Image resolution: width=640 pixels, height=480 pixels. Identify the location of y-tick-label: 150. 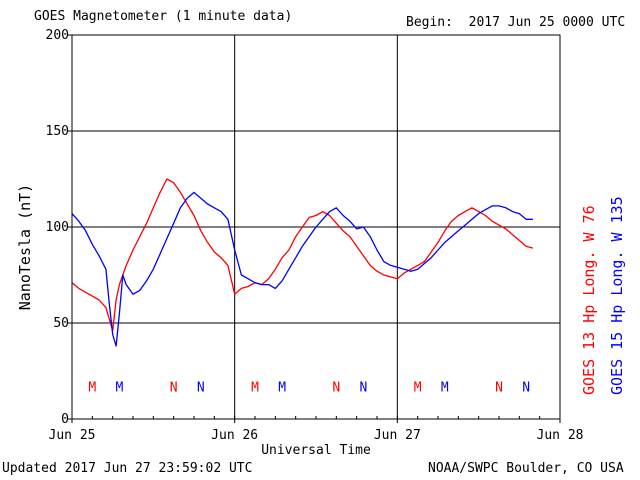
(57, 131).